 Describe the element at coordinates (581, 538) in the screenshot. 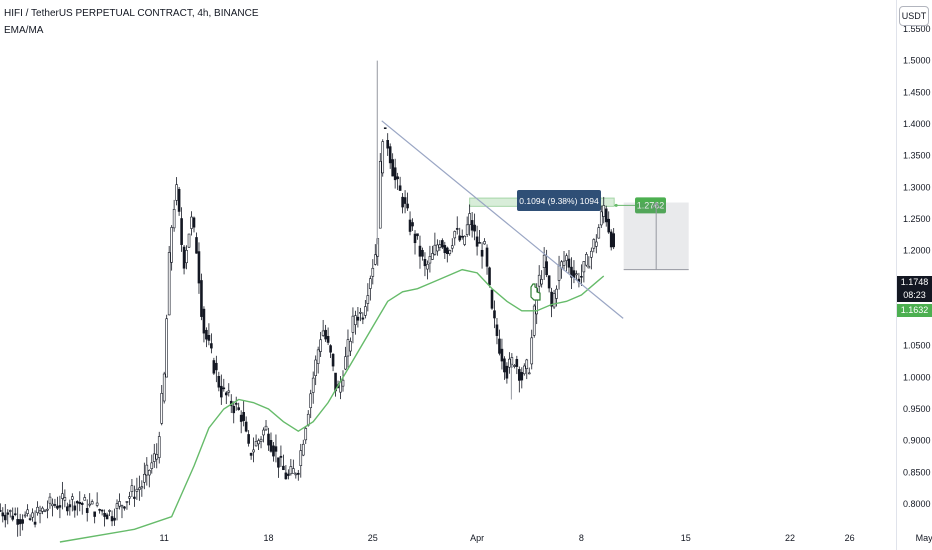

I see `time-tick-label: 8` at that location.